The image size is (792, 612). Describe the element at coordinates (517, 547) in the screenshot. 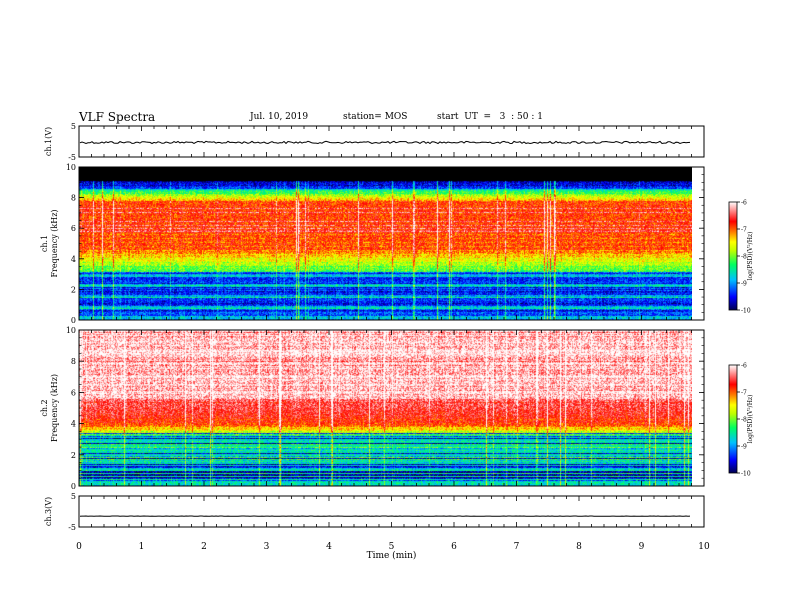

I see `x-tick-label: 7` at that location.